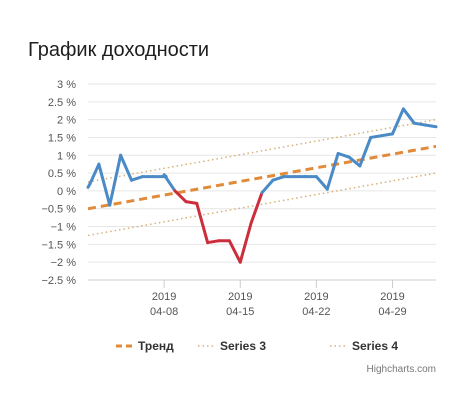 This screenshot has width=474, height=409. Describe the element at coordinates (316, 312) in the screenshot. I see `x-tick-label: 04-22` at that location.